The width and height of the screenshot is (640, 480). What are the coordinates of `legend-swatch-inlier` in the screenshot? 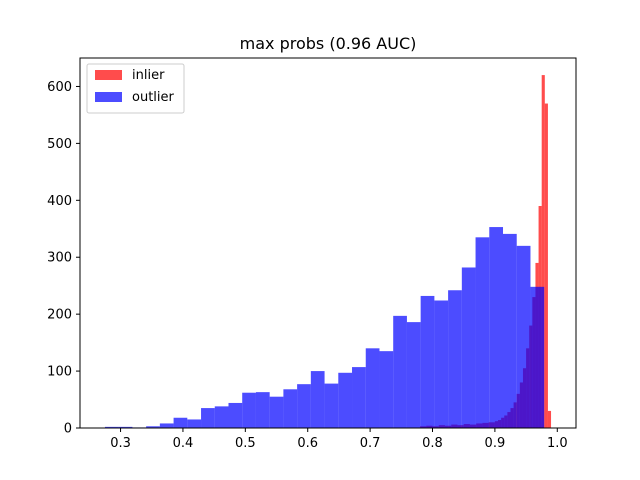 It's located at (108, 75).